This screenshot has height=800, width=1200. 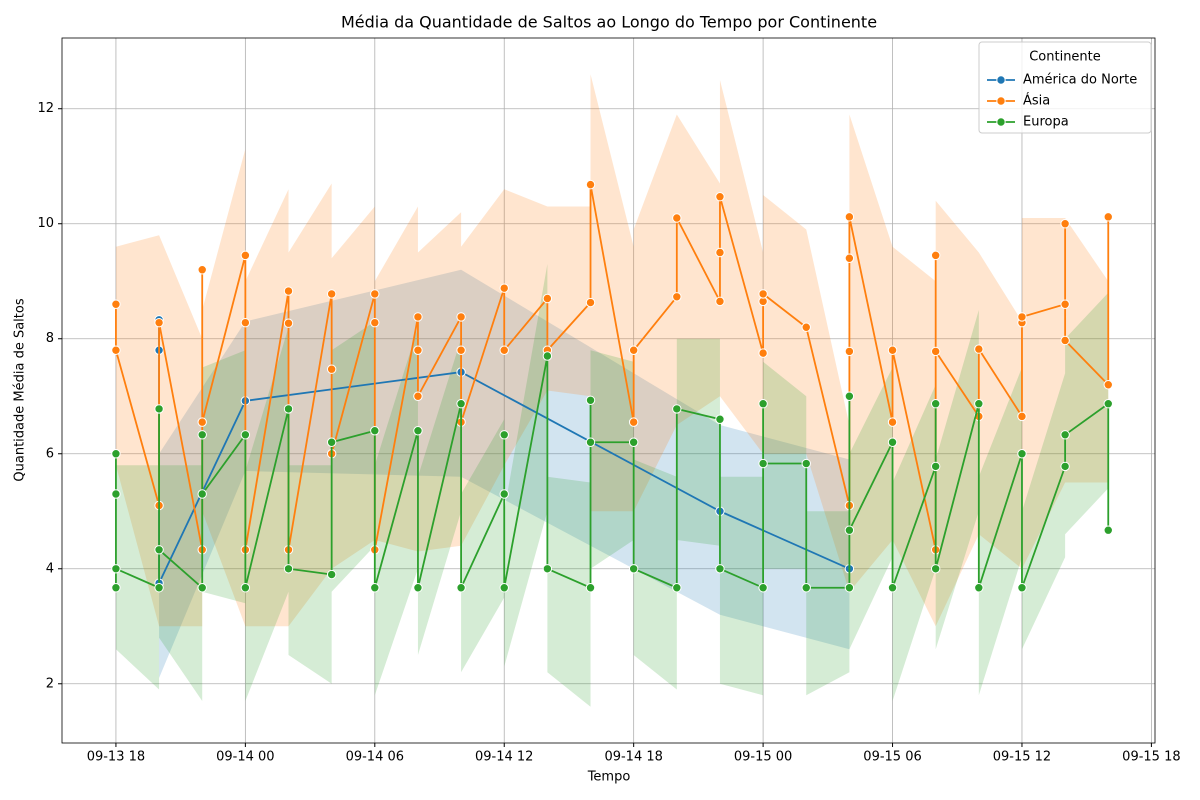 I want to click on x-axis-label: Tempo, so click(x=609, y=777).